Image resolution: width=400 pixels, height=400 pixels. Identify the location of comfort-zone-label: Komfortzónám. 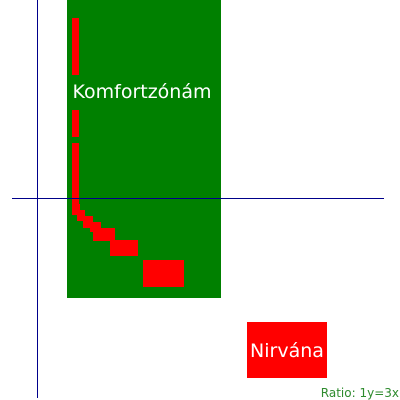
(141, 92).